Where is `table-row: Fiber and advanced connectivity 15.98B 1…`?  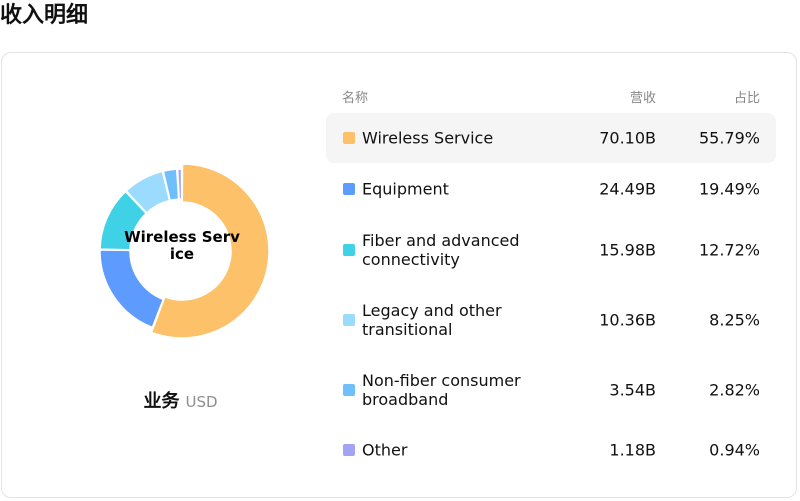
table-row: Fiber and advanced connectivity 15.98B 1… is located at coordinates (551, 250).